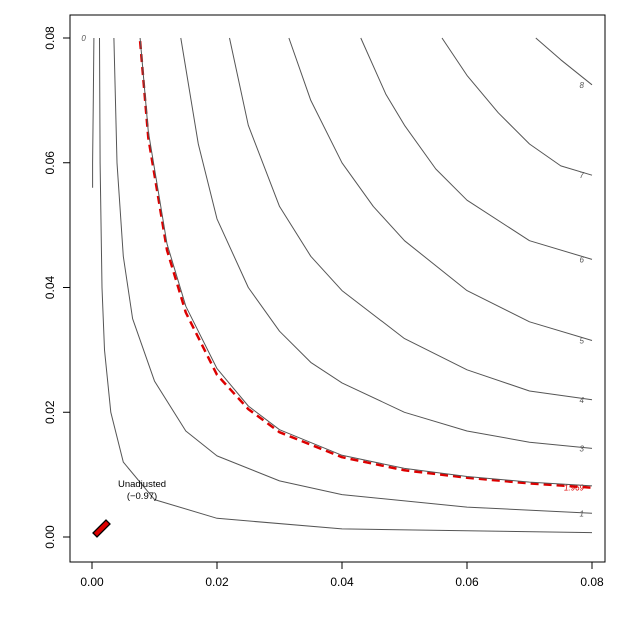 This screenshot has height=630, width=630. I want to click on contour-label: 3, so click(582, 448).